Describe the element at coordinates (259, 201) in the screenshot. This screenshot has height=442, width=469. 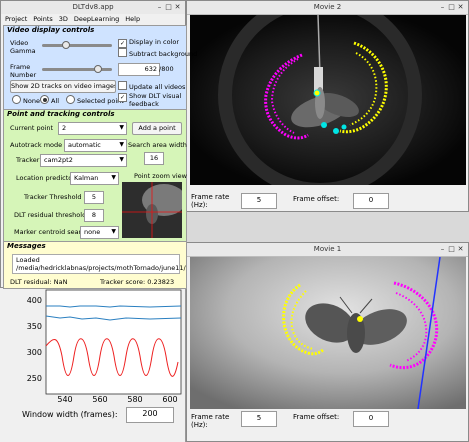
I see `movie2-frame-rate-input: 5` at that location.